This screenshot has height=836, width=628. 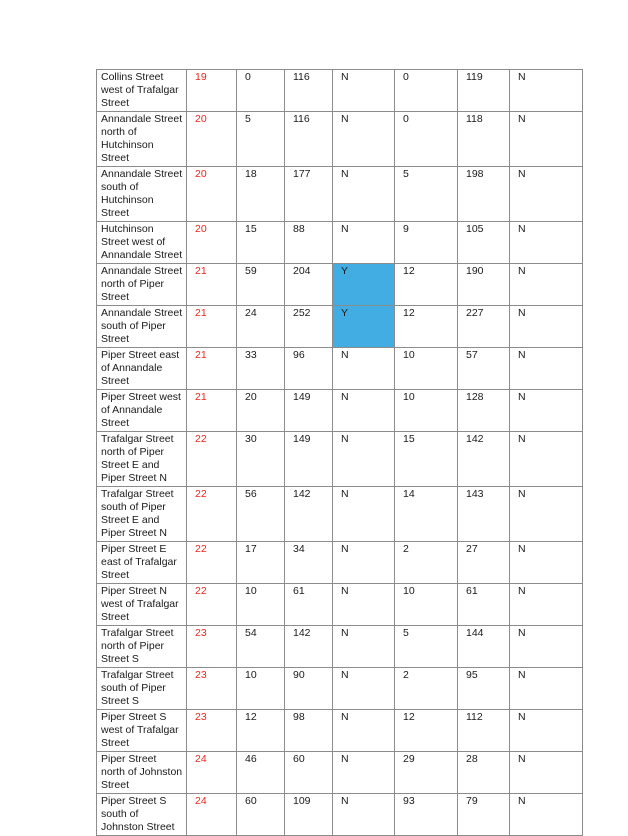 What do you see at coordinates (141, 688) in the screenshot?
I see `location-cell: Trafalgar Street south of Piper Street S` at bounding box center [141, 688].